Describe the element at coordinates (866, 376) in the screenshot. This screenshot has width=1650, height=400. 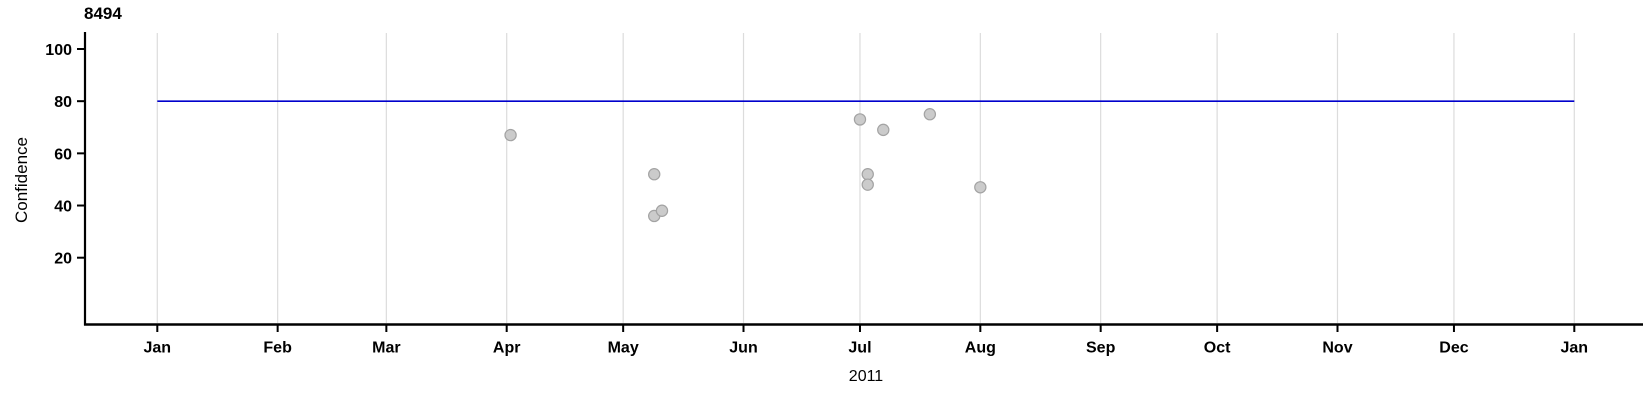
I see `x-axis-title: 2011` at that location.